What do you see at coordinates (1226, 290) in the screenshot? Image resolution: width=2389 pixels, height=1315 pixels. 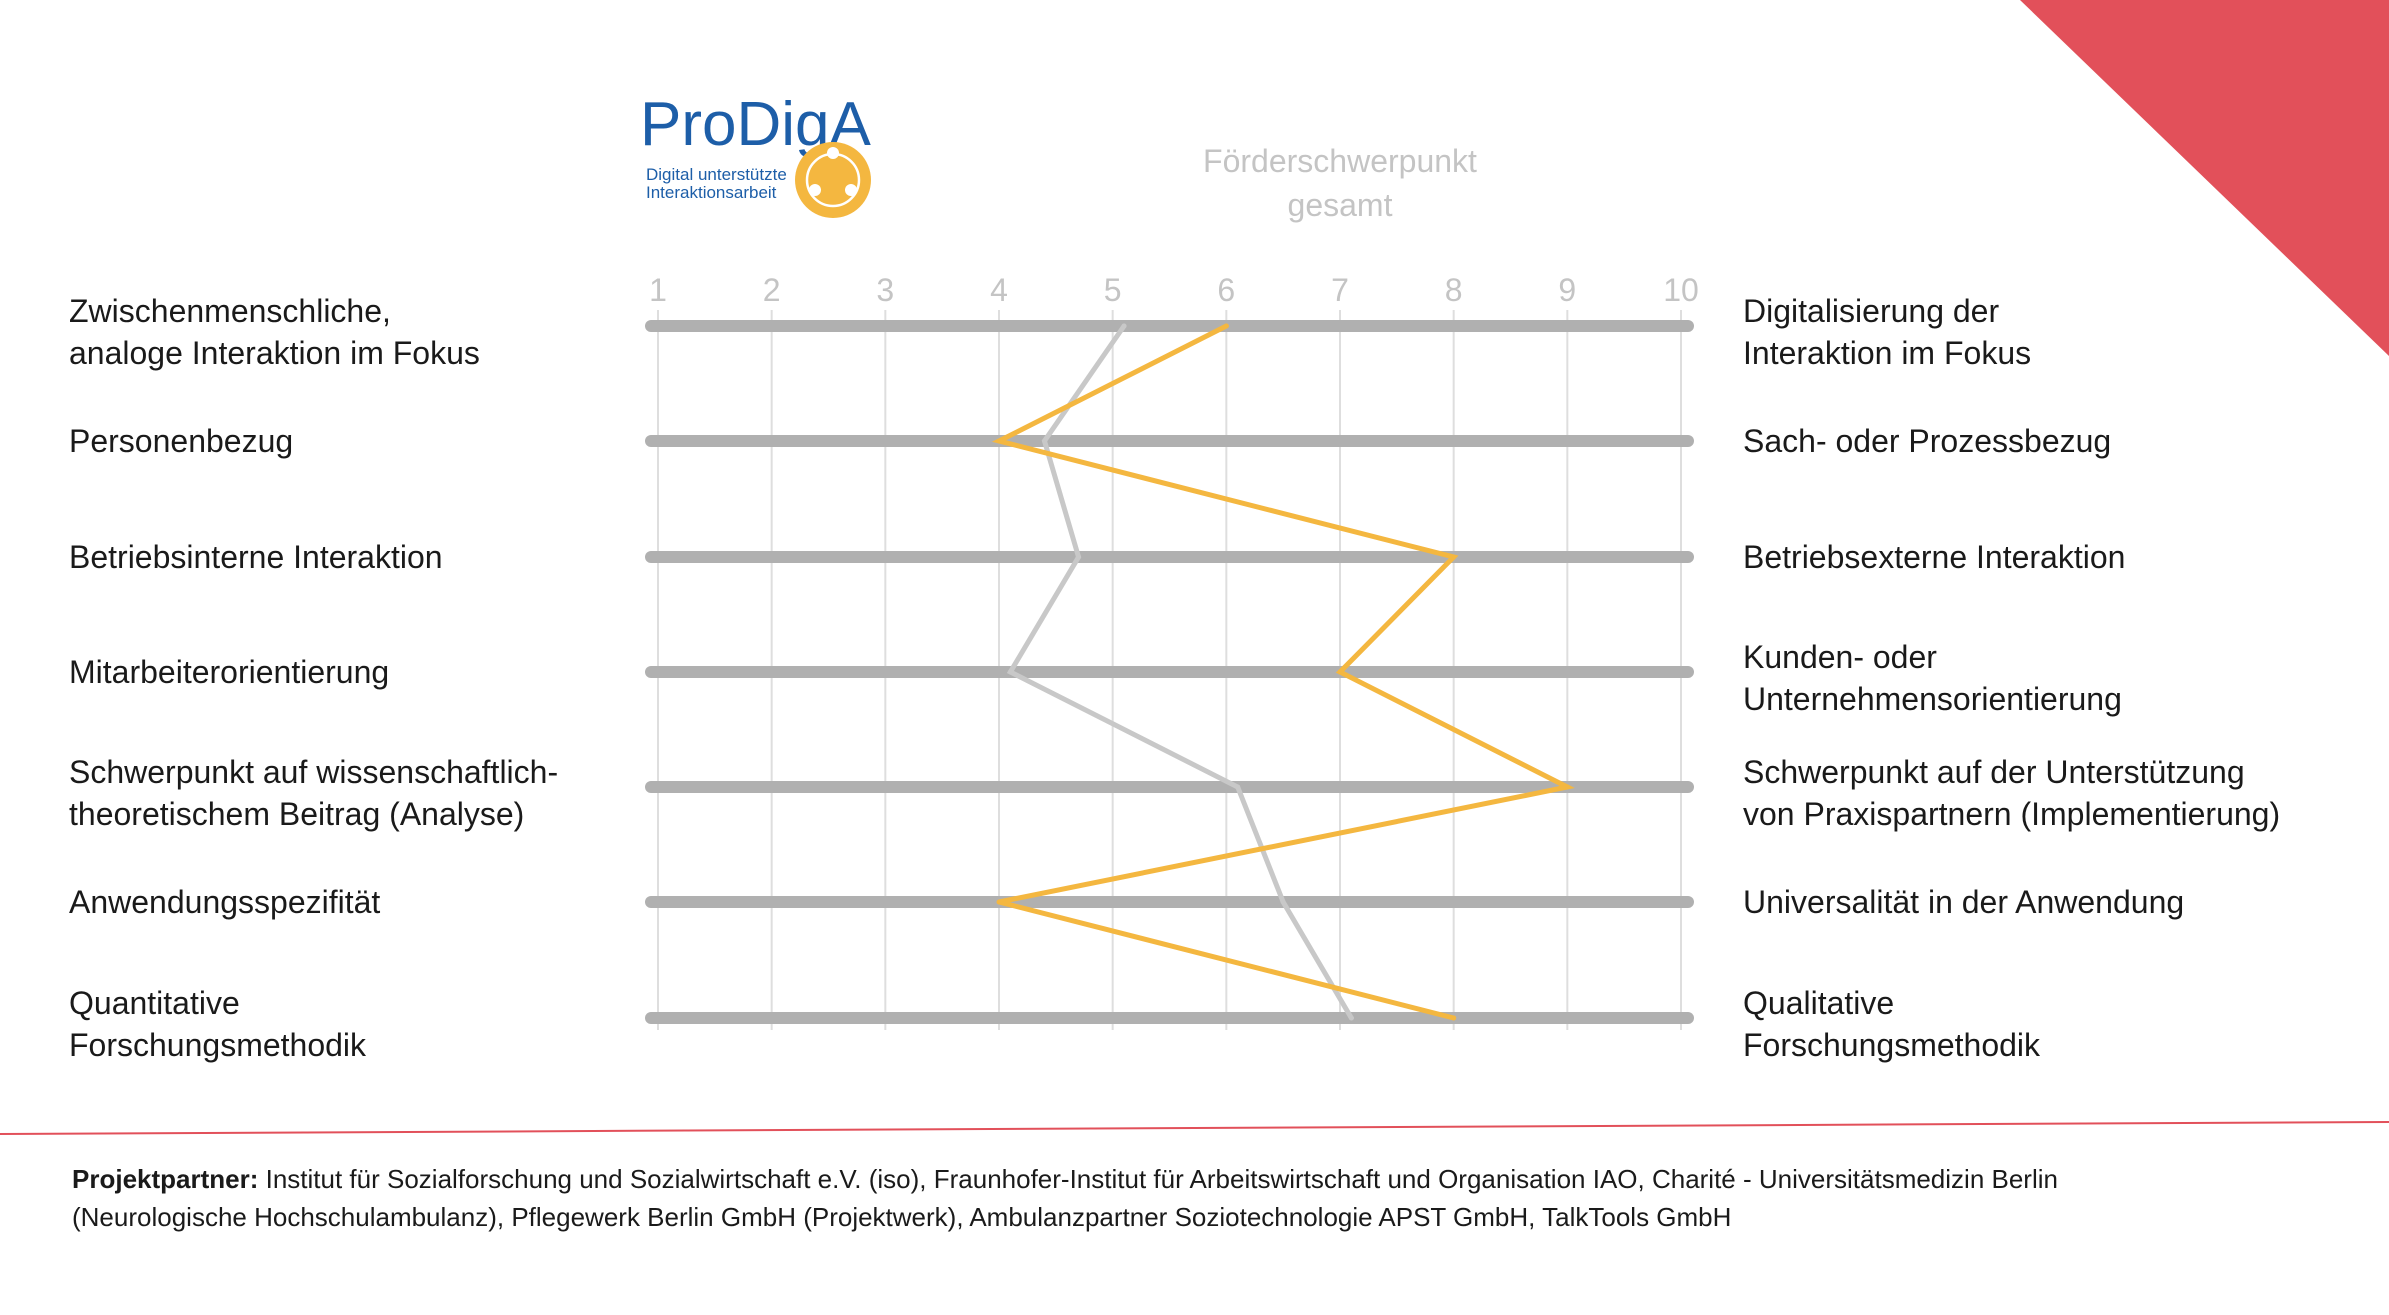 I see `tick-label-6: 6` at bounding box center [1226, 290].